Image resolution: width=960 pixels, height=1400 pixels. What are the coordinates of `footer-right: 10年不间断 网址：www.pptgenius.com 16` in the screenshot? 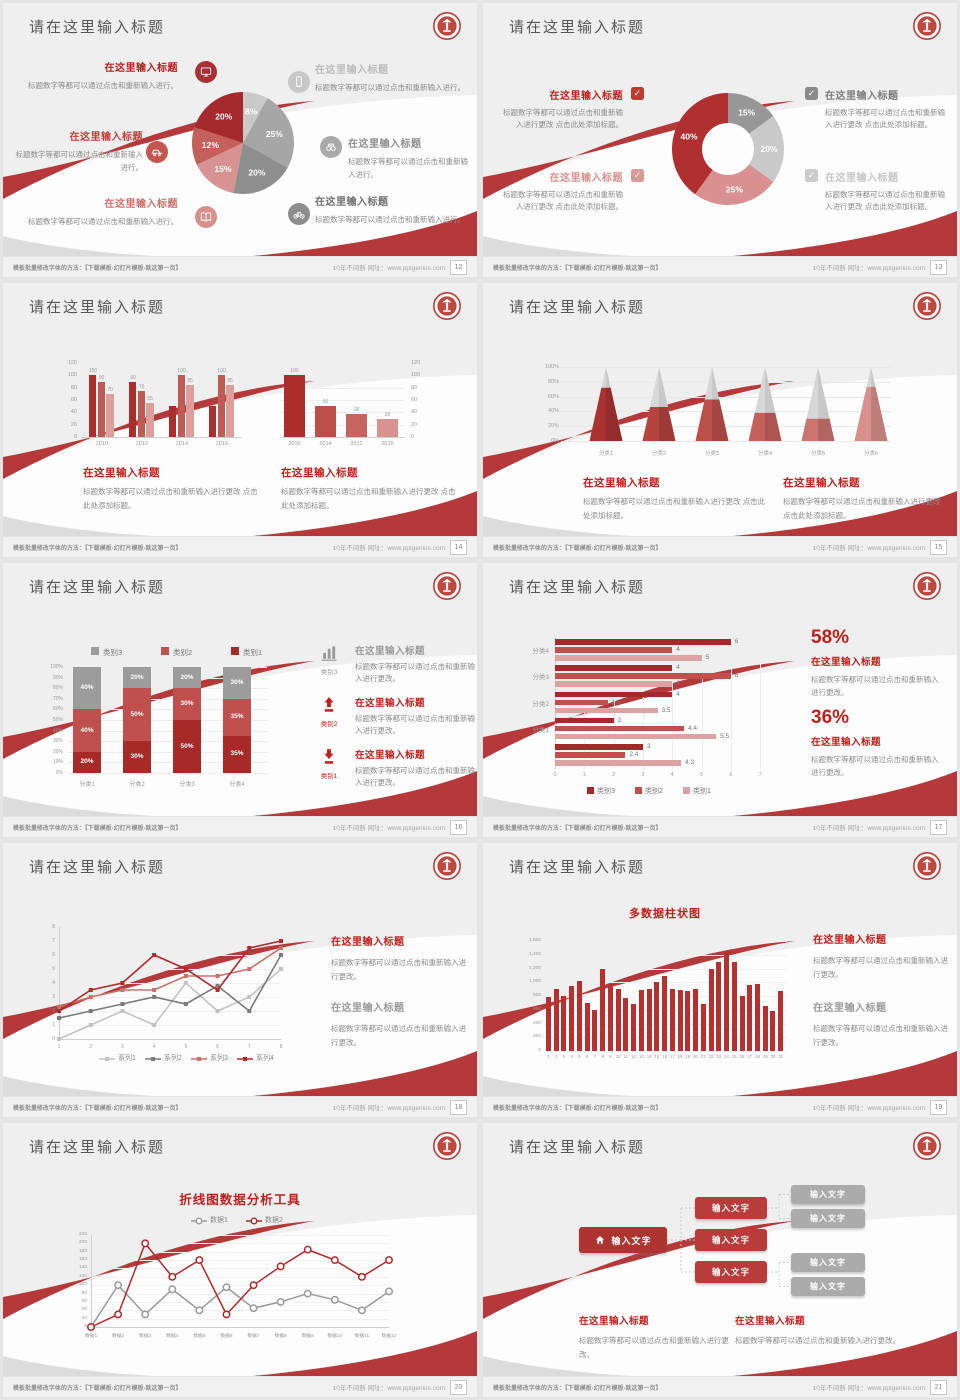 It's located at (400, 827).